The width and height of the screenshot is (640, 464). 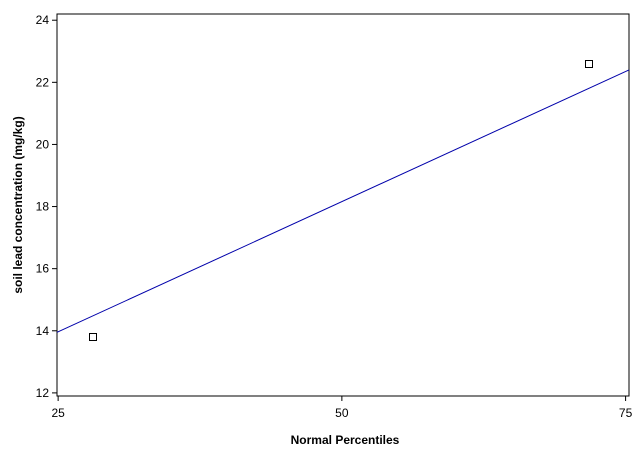 I want to click on x-axis-title: Normal Percentiles, so click(x=345, y=440).